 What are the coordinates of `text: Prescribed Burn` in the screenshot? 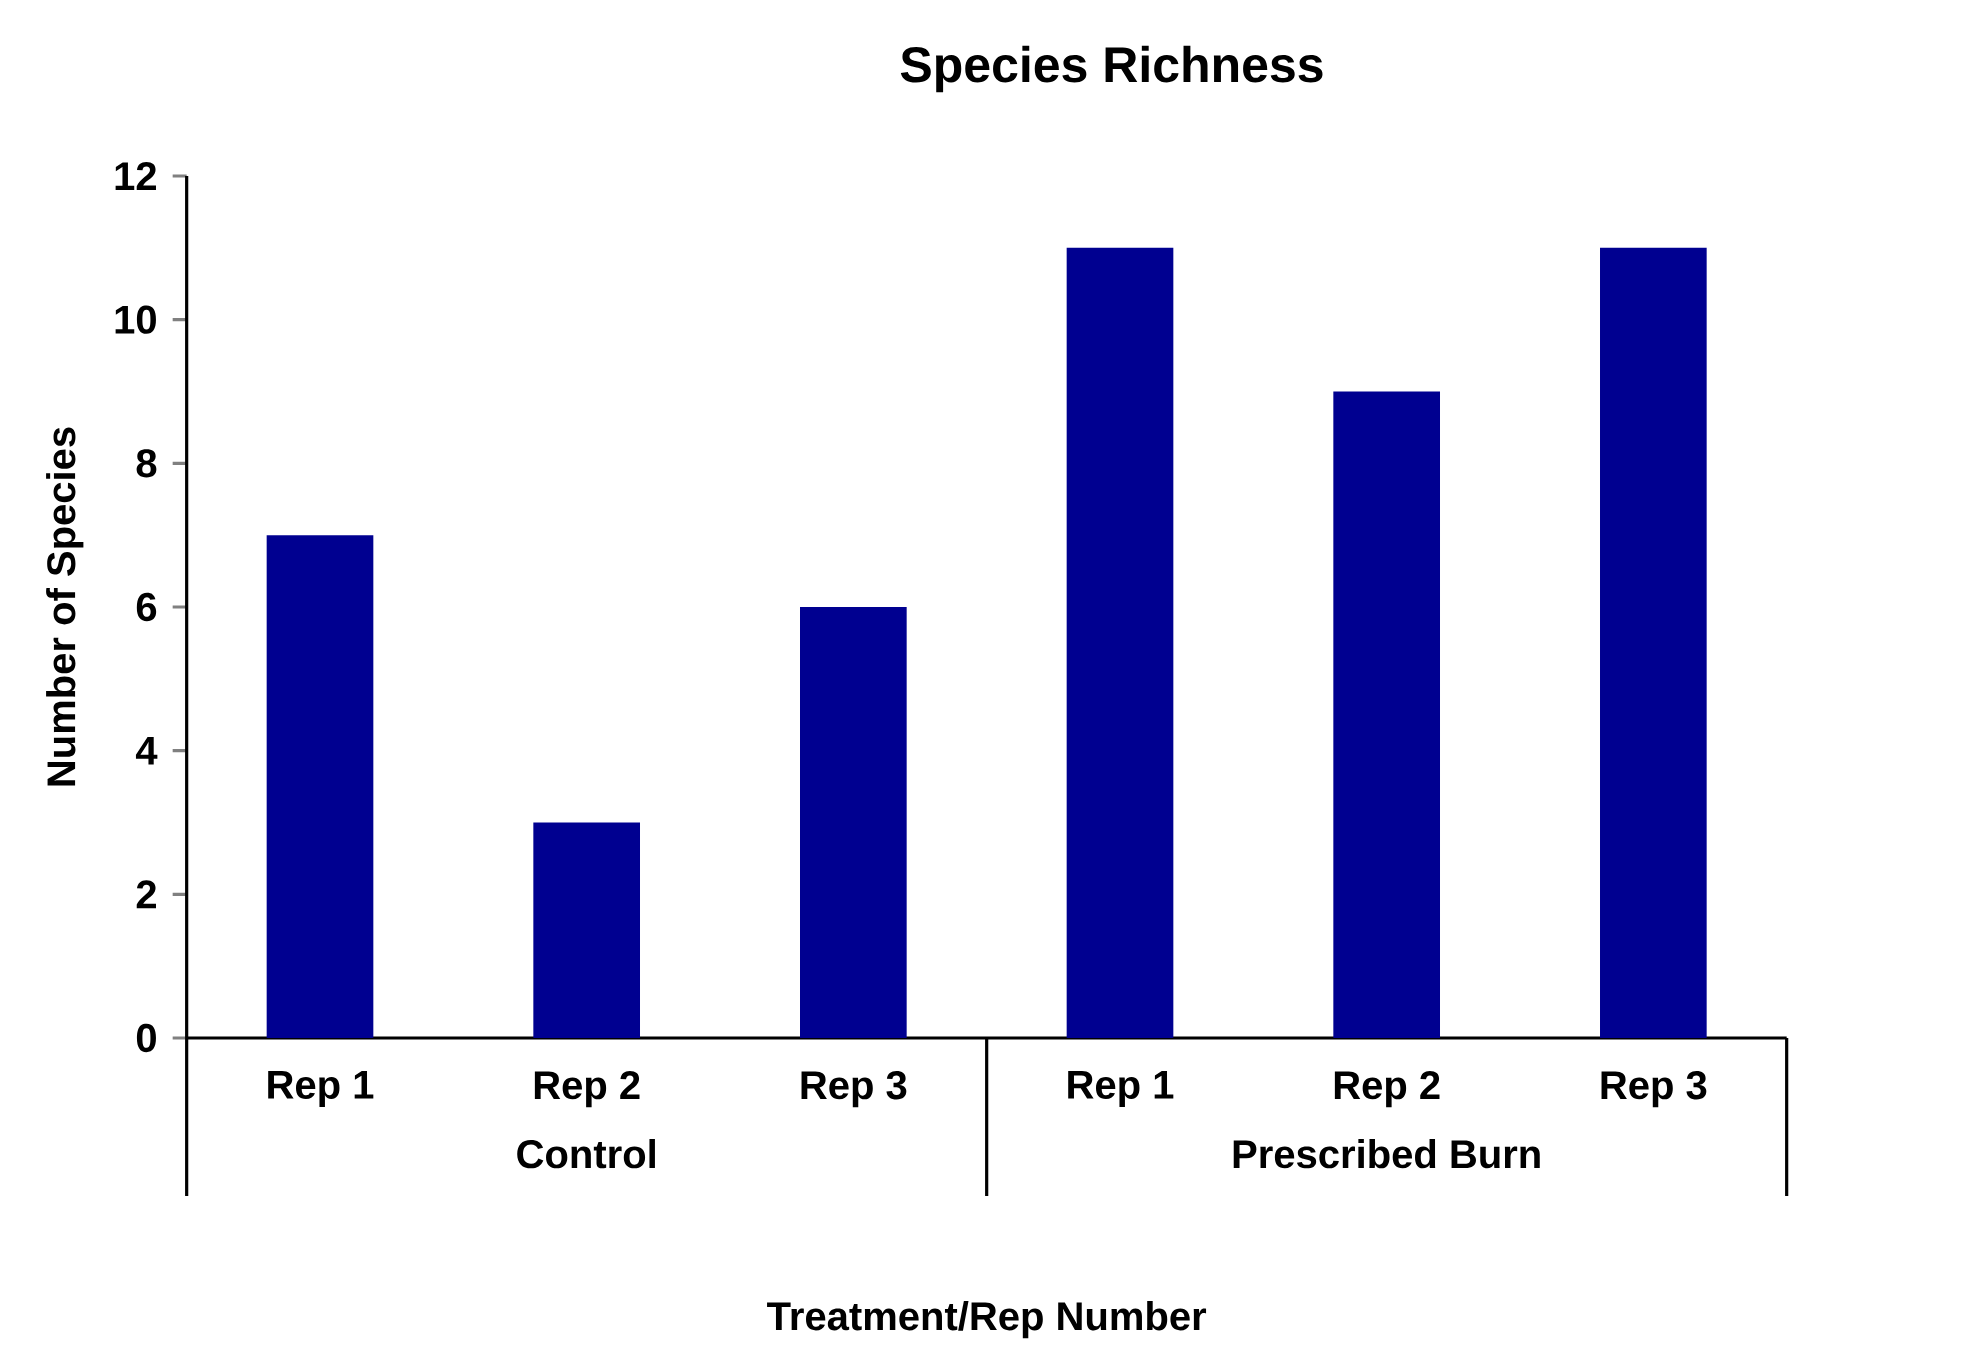 It's located at (1386, 1154).